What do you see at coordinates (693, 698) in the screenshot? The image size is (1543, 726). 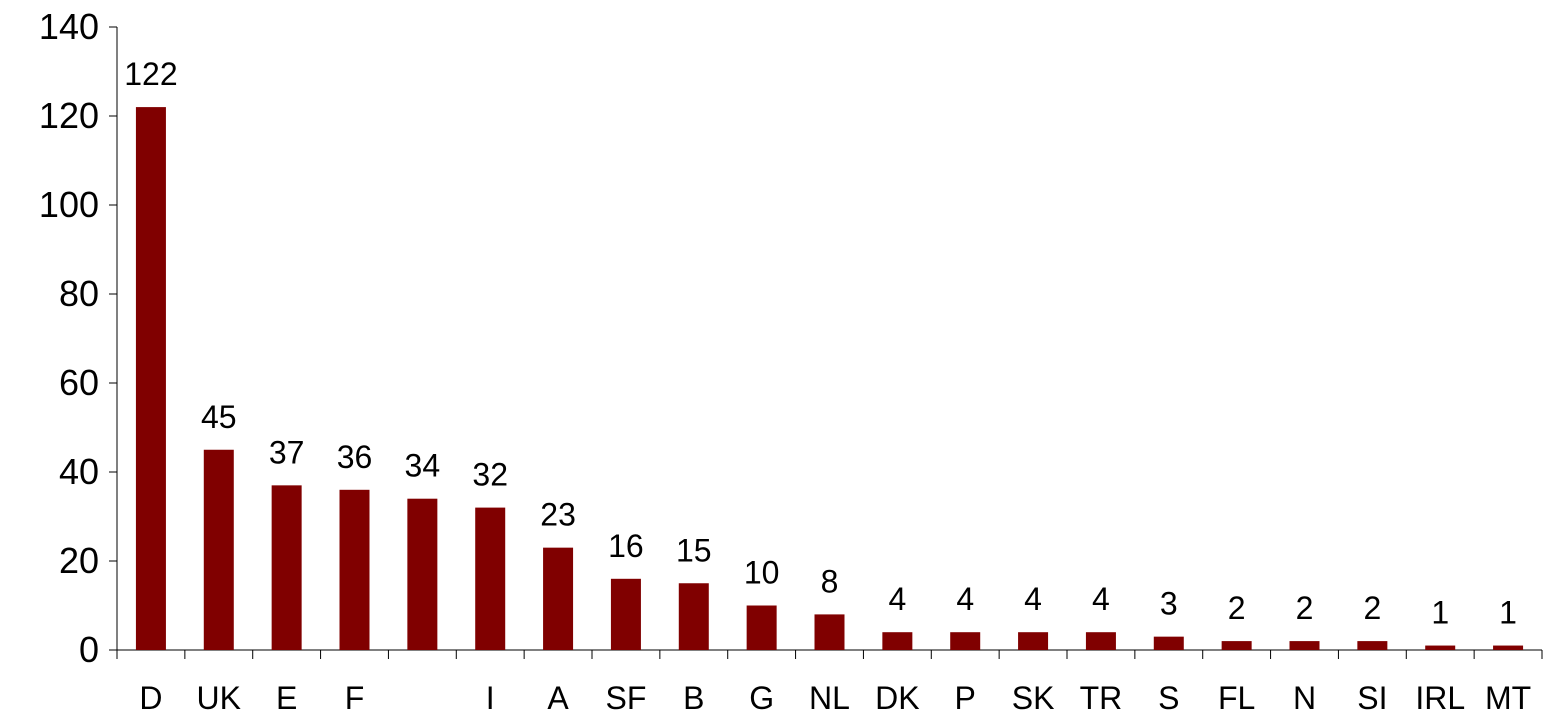 I see `category-label: B` at bounding box center [693, 698].